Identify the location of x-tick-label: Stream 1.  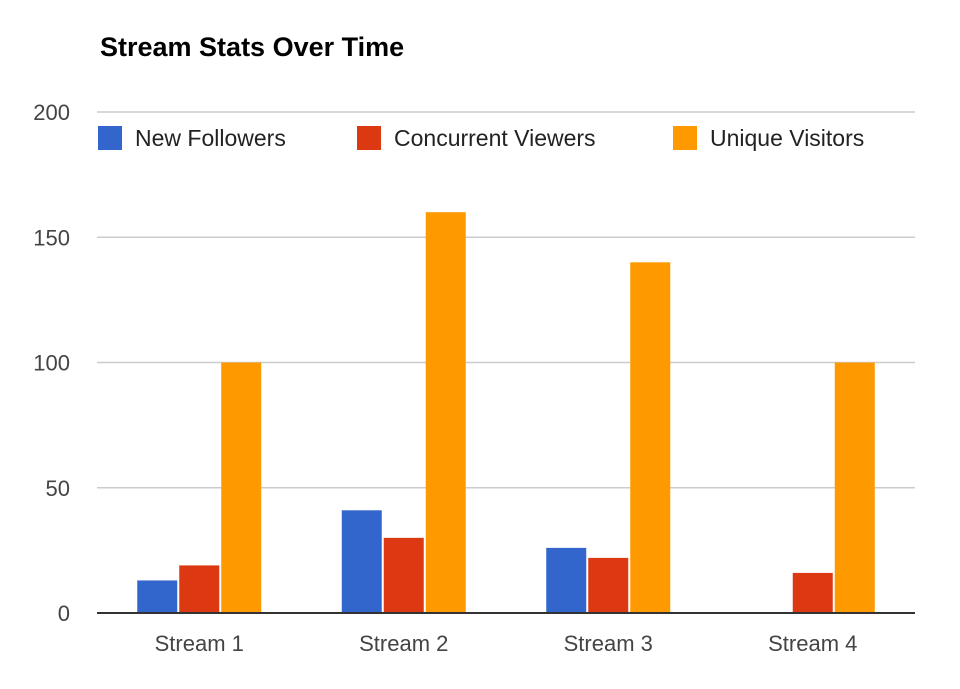
(199, 643).